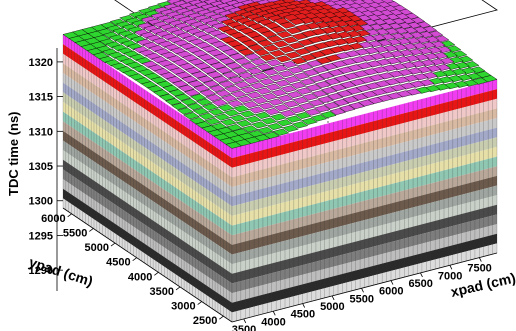 The width and height of the screenshot is (516, 331). I want to click on y-axis-title: TDC time (ns), so click(13, 154).